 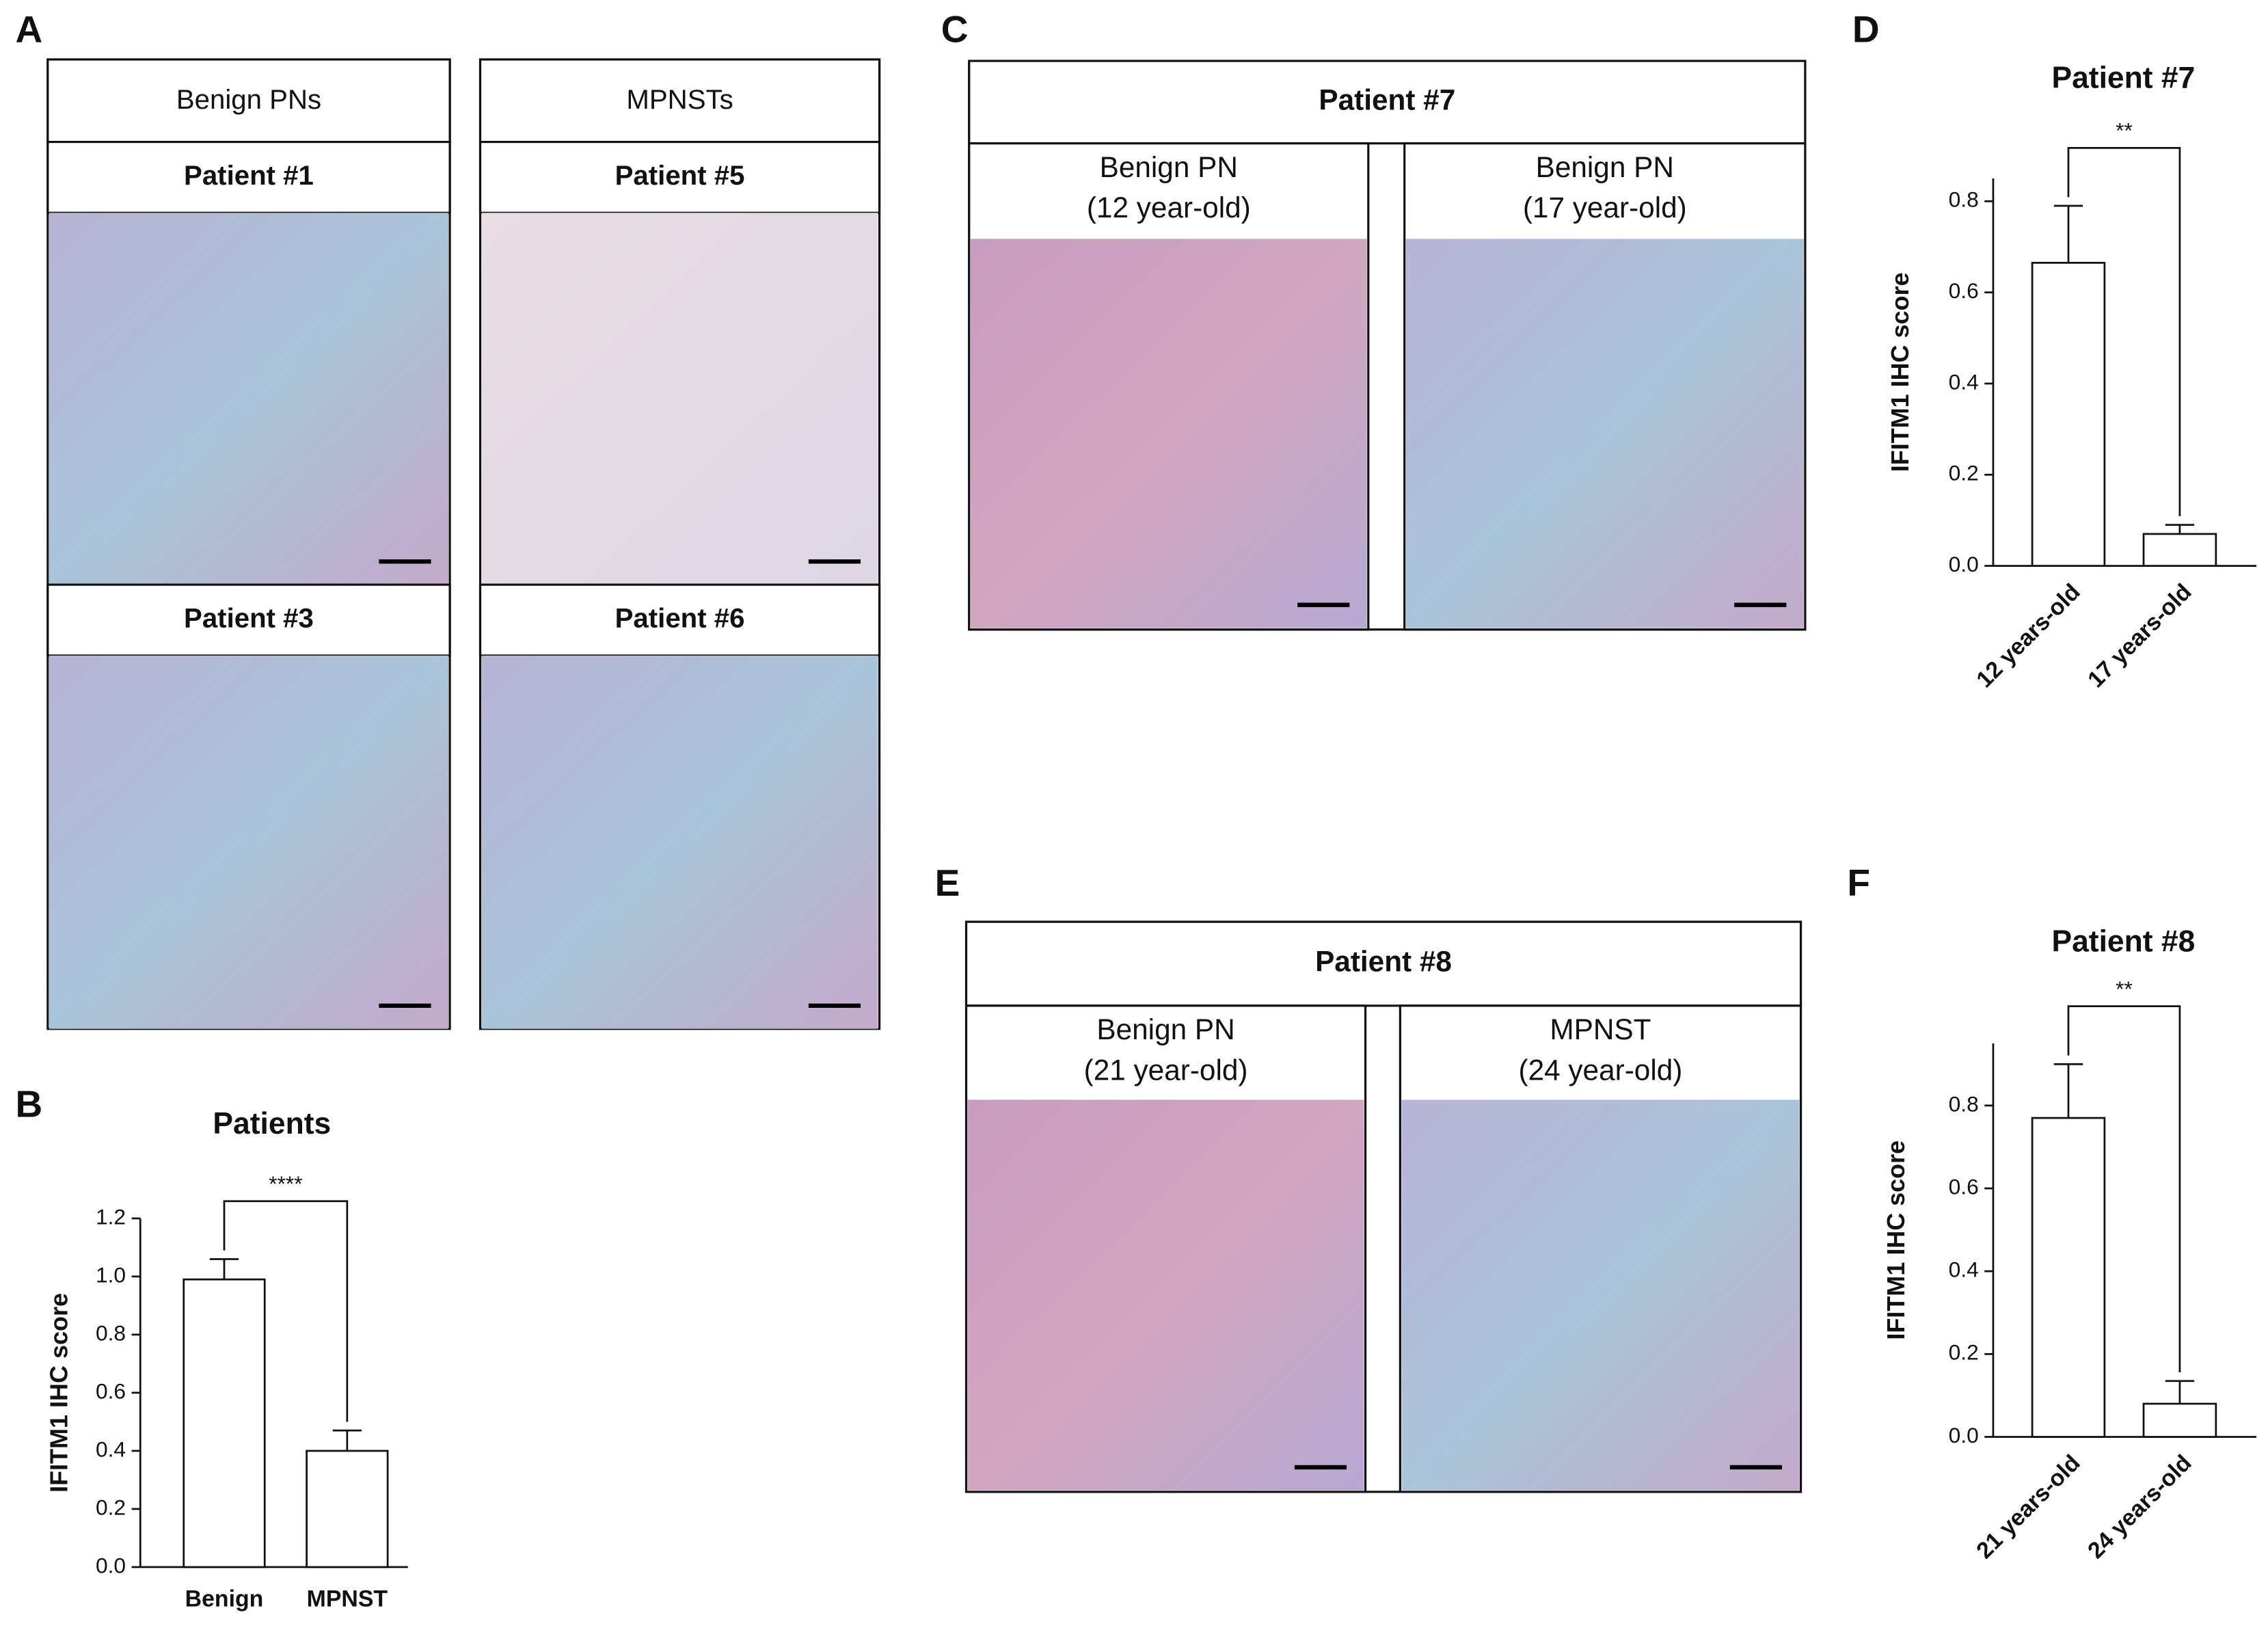 I want to click on column-header: MPNSTs, so click(x=679, y=99).